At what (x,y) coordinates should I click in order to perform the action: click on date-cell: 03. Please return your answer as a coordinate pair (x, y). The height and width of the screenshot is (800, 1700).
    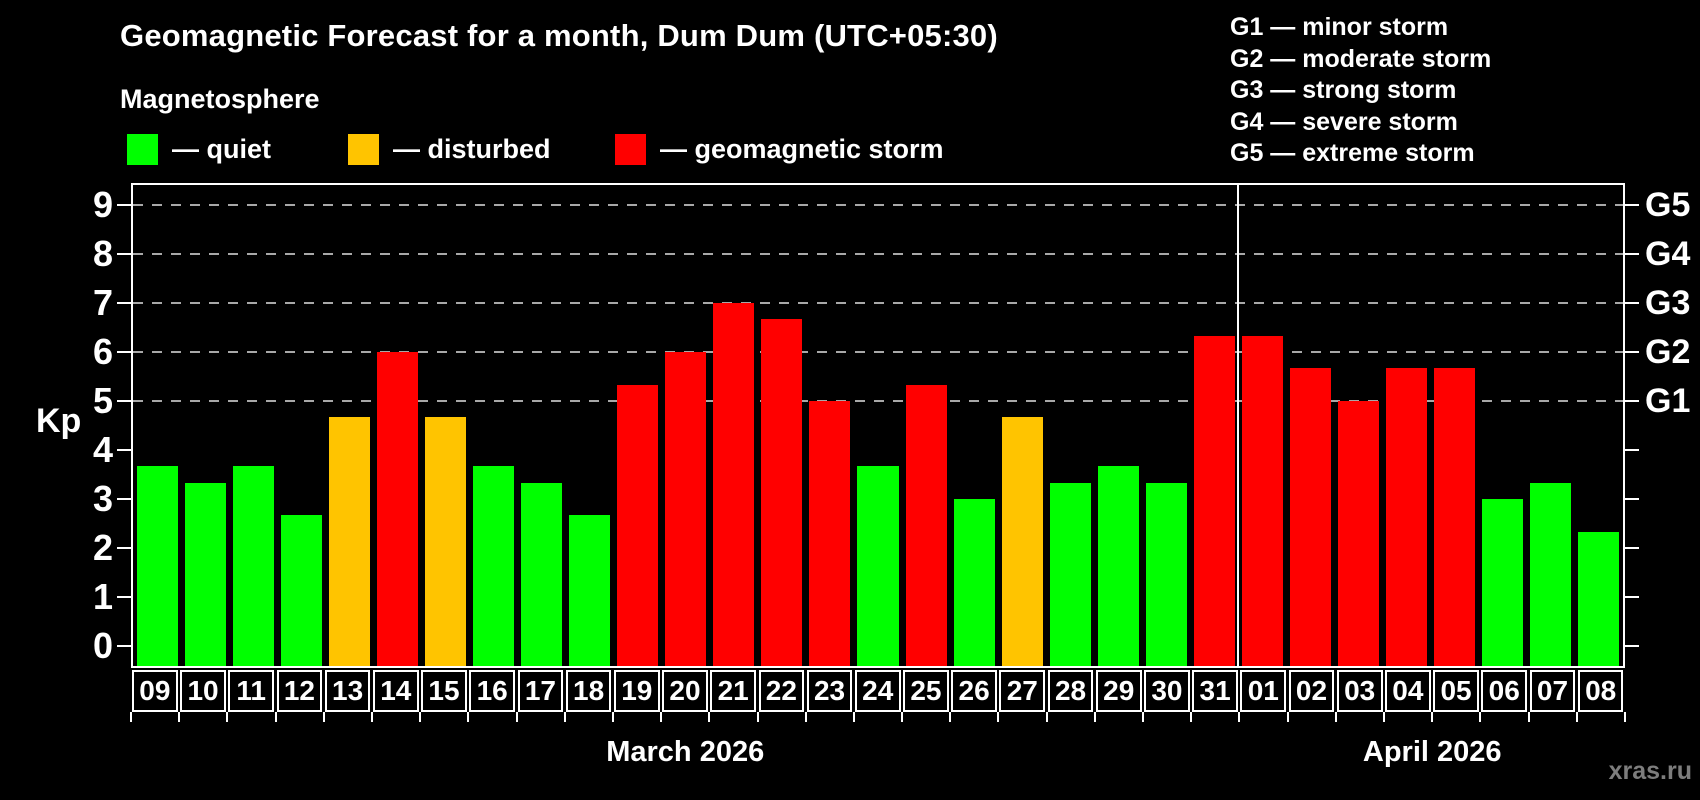
    Looking at the image, I should click on (1359, 691).